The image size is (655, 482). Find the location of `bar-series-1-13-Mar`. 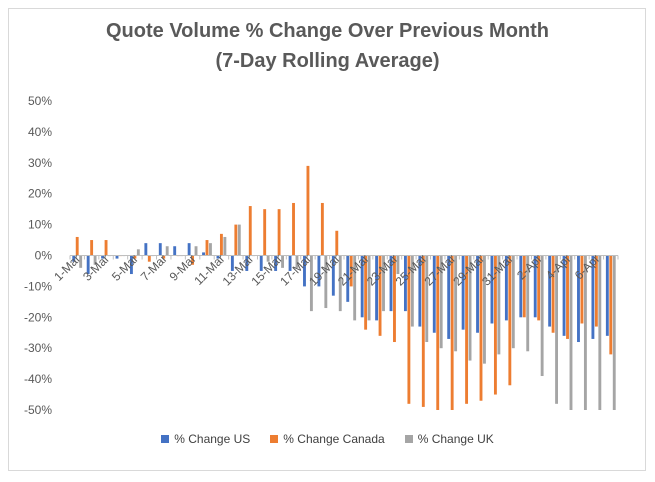

bar-series-1-13-Mar is located at coordinates (247, 263).